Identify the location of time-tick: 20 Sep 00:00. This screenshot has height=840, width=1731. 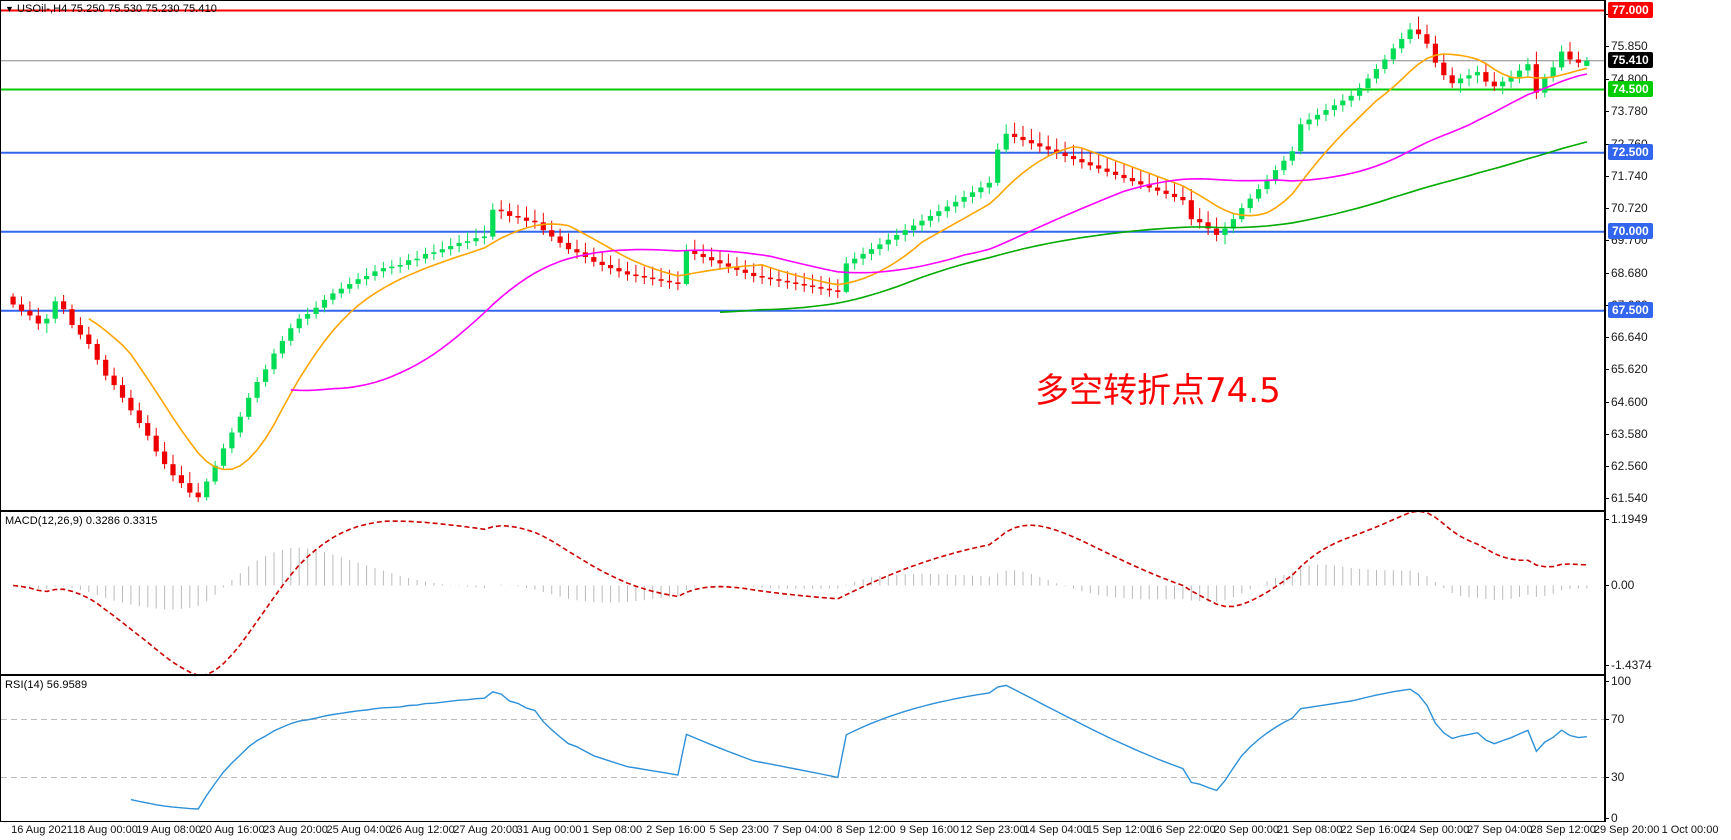
(1246, 830).